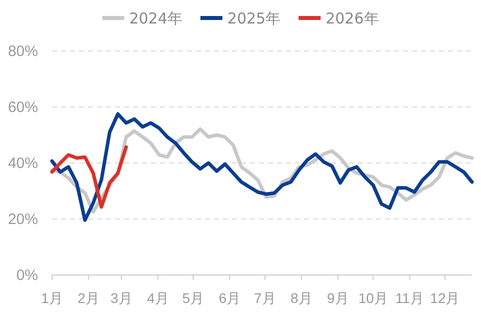 Image resolution: width=481 pixels, height=333 pixels. I want to click on legend-label: 2026年, so click(352, 19).